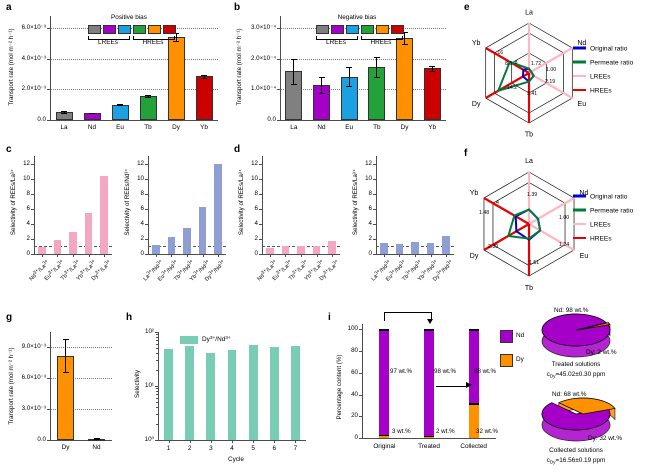  I want to click on y-tick-label: 0.0, so click(271, 119).